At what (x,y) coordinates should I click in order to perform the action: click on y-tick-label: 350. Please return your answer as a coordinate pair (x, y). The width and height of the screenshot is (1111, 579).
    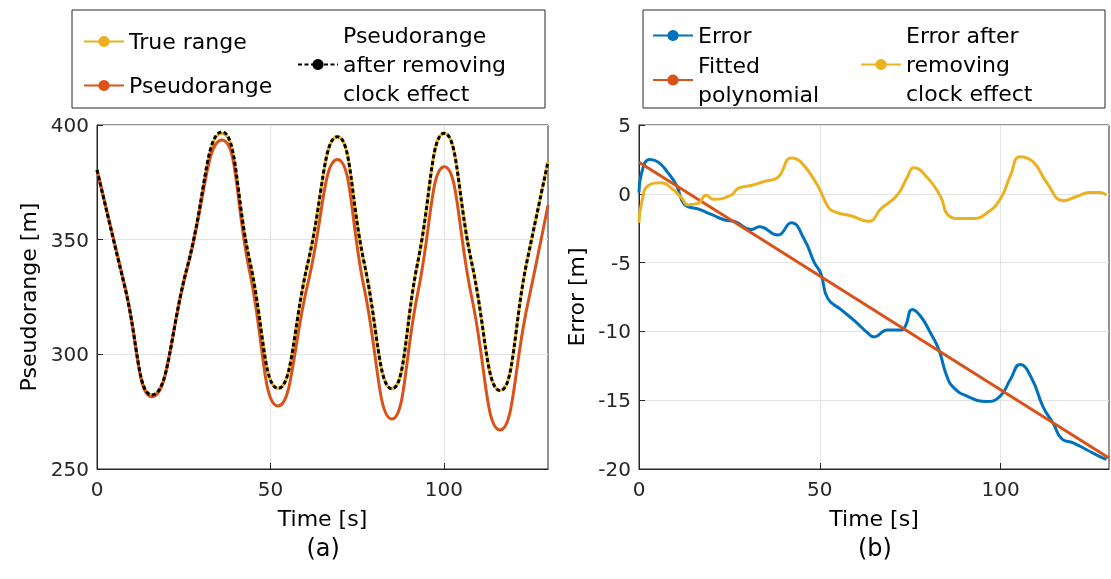
    Looking at the image, I should click on (69, 239).